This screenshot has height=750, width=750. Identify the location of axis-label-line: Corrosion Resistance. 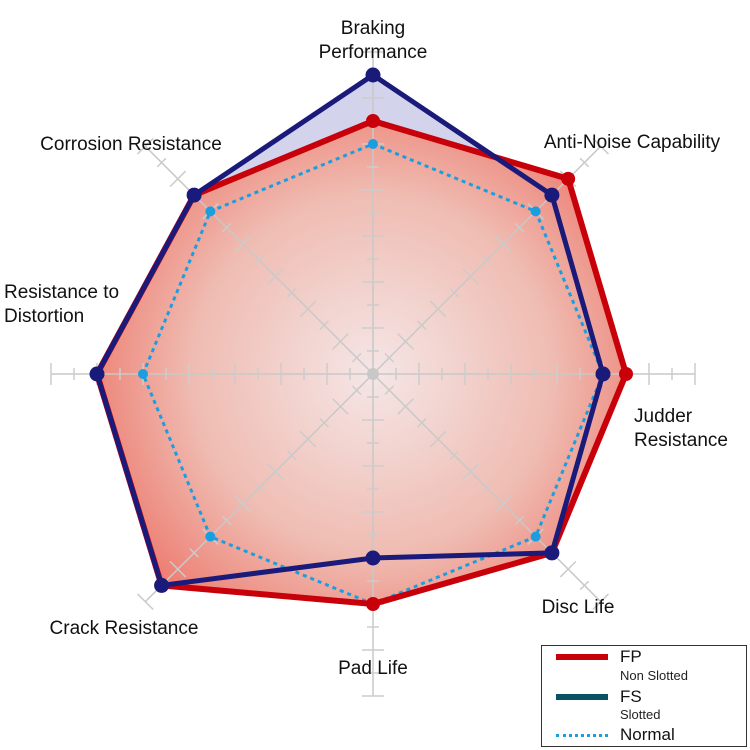
(131, 144).